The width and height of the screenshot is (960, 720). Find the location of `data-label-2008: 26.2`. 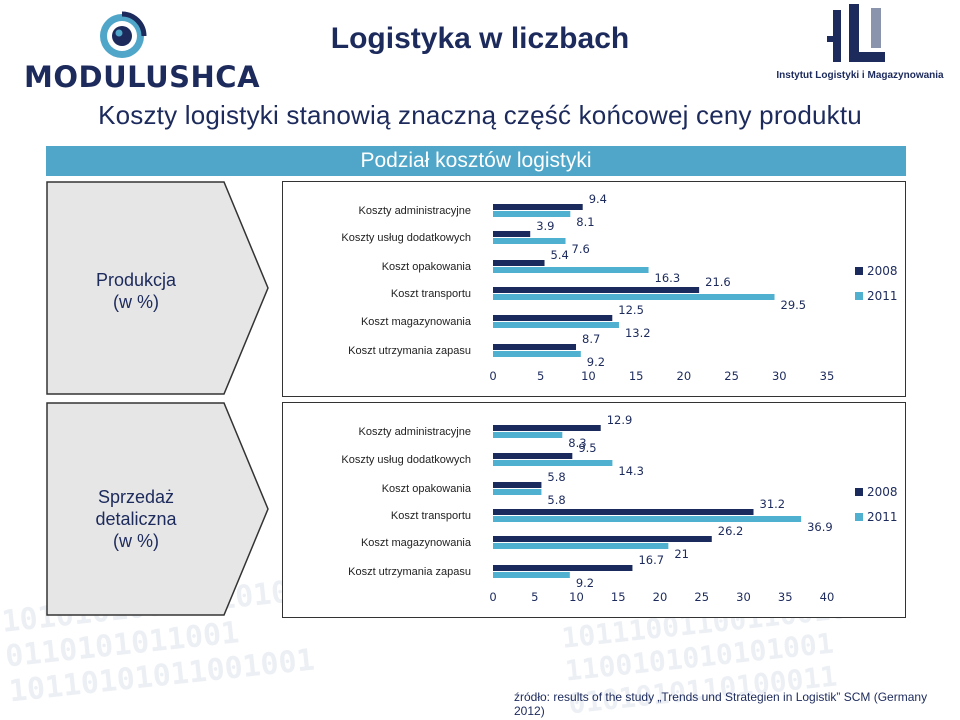

data-label-2008: 26.2 is located at coordinates (731, 531).